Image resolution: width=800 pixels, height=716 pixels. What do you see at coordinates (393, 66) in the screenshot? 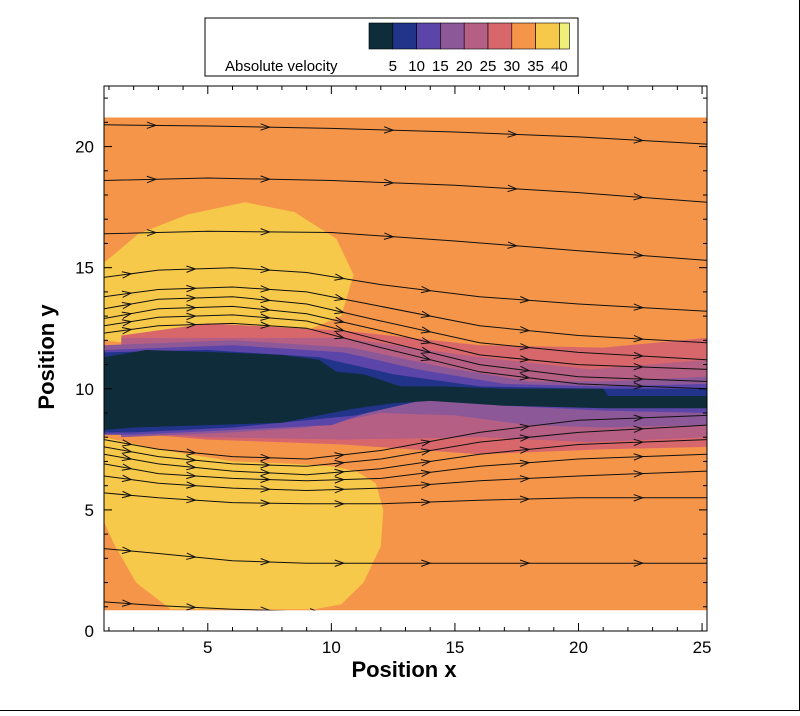
I see `colorbar-tick-label: 5` at bounding box center [393, 66].